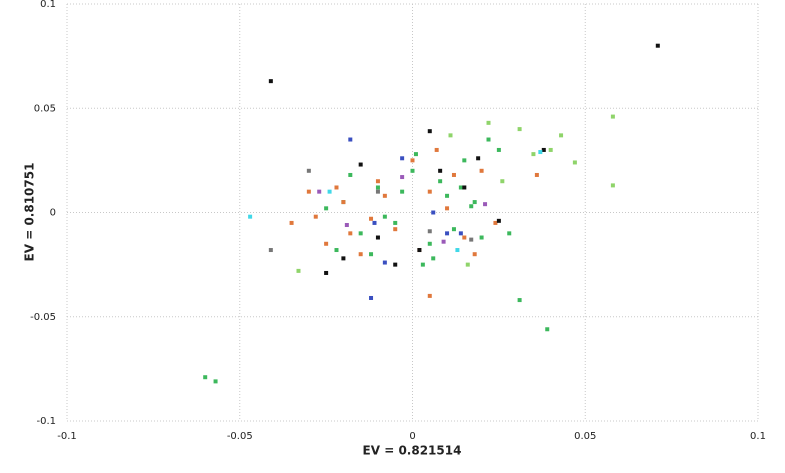  I want to click on x-tick-label: -0.05, so click(240, 436).